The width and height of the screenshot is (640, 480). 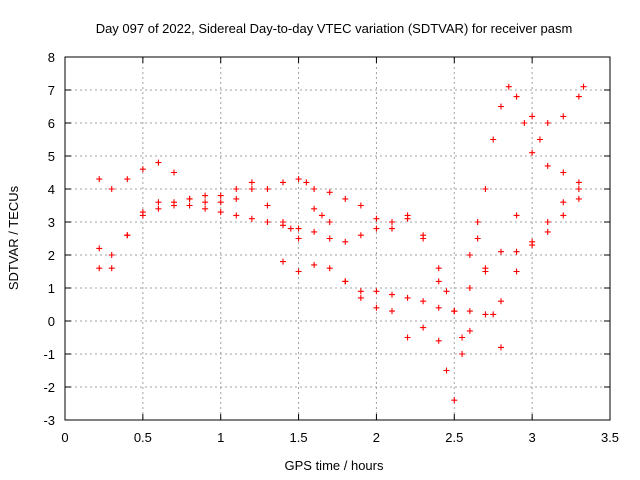 What do you see at coordinates (51, 90) in the screenshot?
I see `y-tick-label: 7` at bounding box center [51, 90].